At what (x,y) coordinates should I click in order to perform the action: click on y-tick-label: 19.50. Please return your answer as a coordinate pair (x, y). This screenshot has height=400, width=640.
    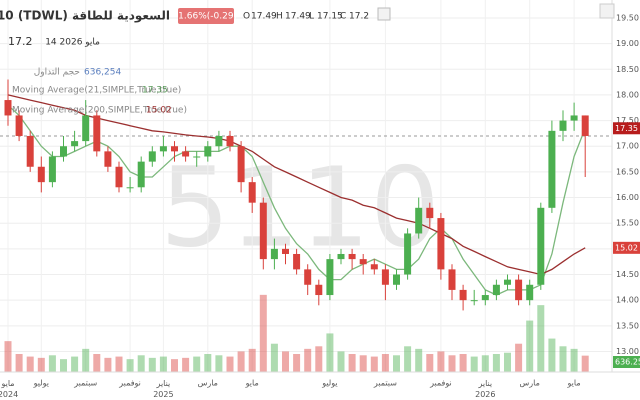
    Looking at the image, I should click on (627, 17).